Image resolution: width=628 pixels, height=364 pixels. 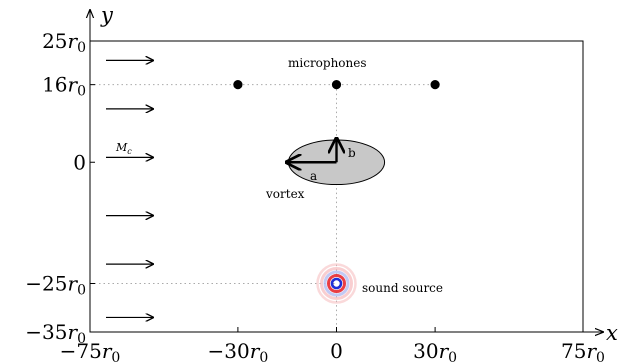 I want to click on x-axis-label: x, so click(x=612, y=333).